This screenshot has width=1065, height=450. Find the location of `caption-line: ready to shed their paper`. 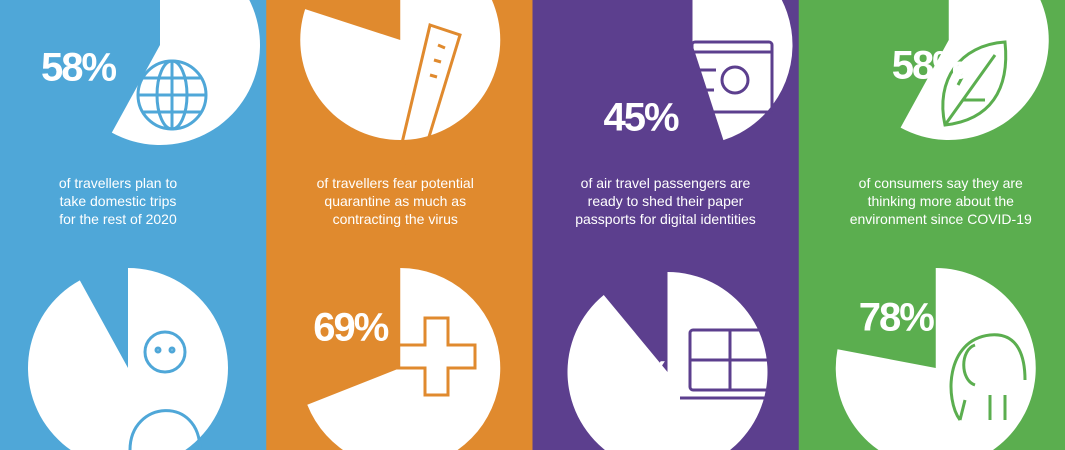

caption-line: ready to shed their paper is located at coordinates (666, 201).